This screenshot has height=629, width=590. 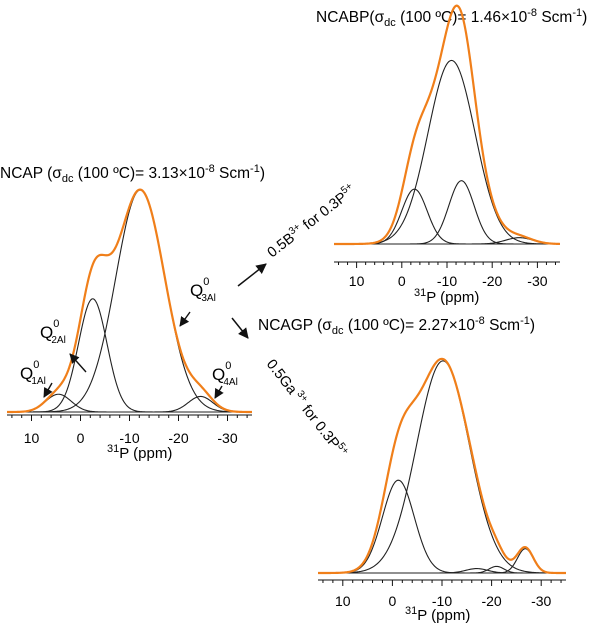 What do you see at coordinates (393, 601) in the screenshot?
I see `ncagp-tick-label: 0` at bounding box center [393, 601].